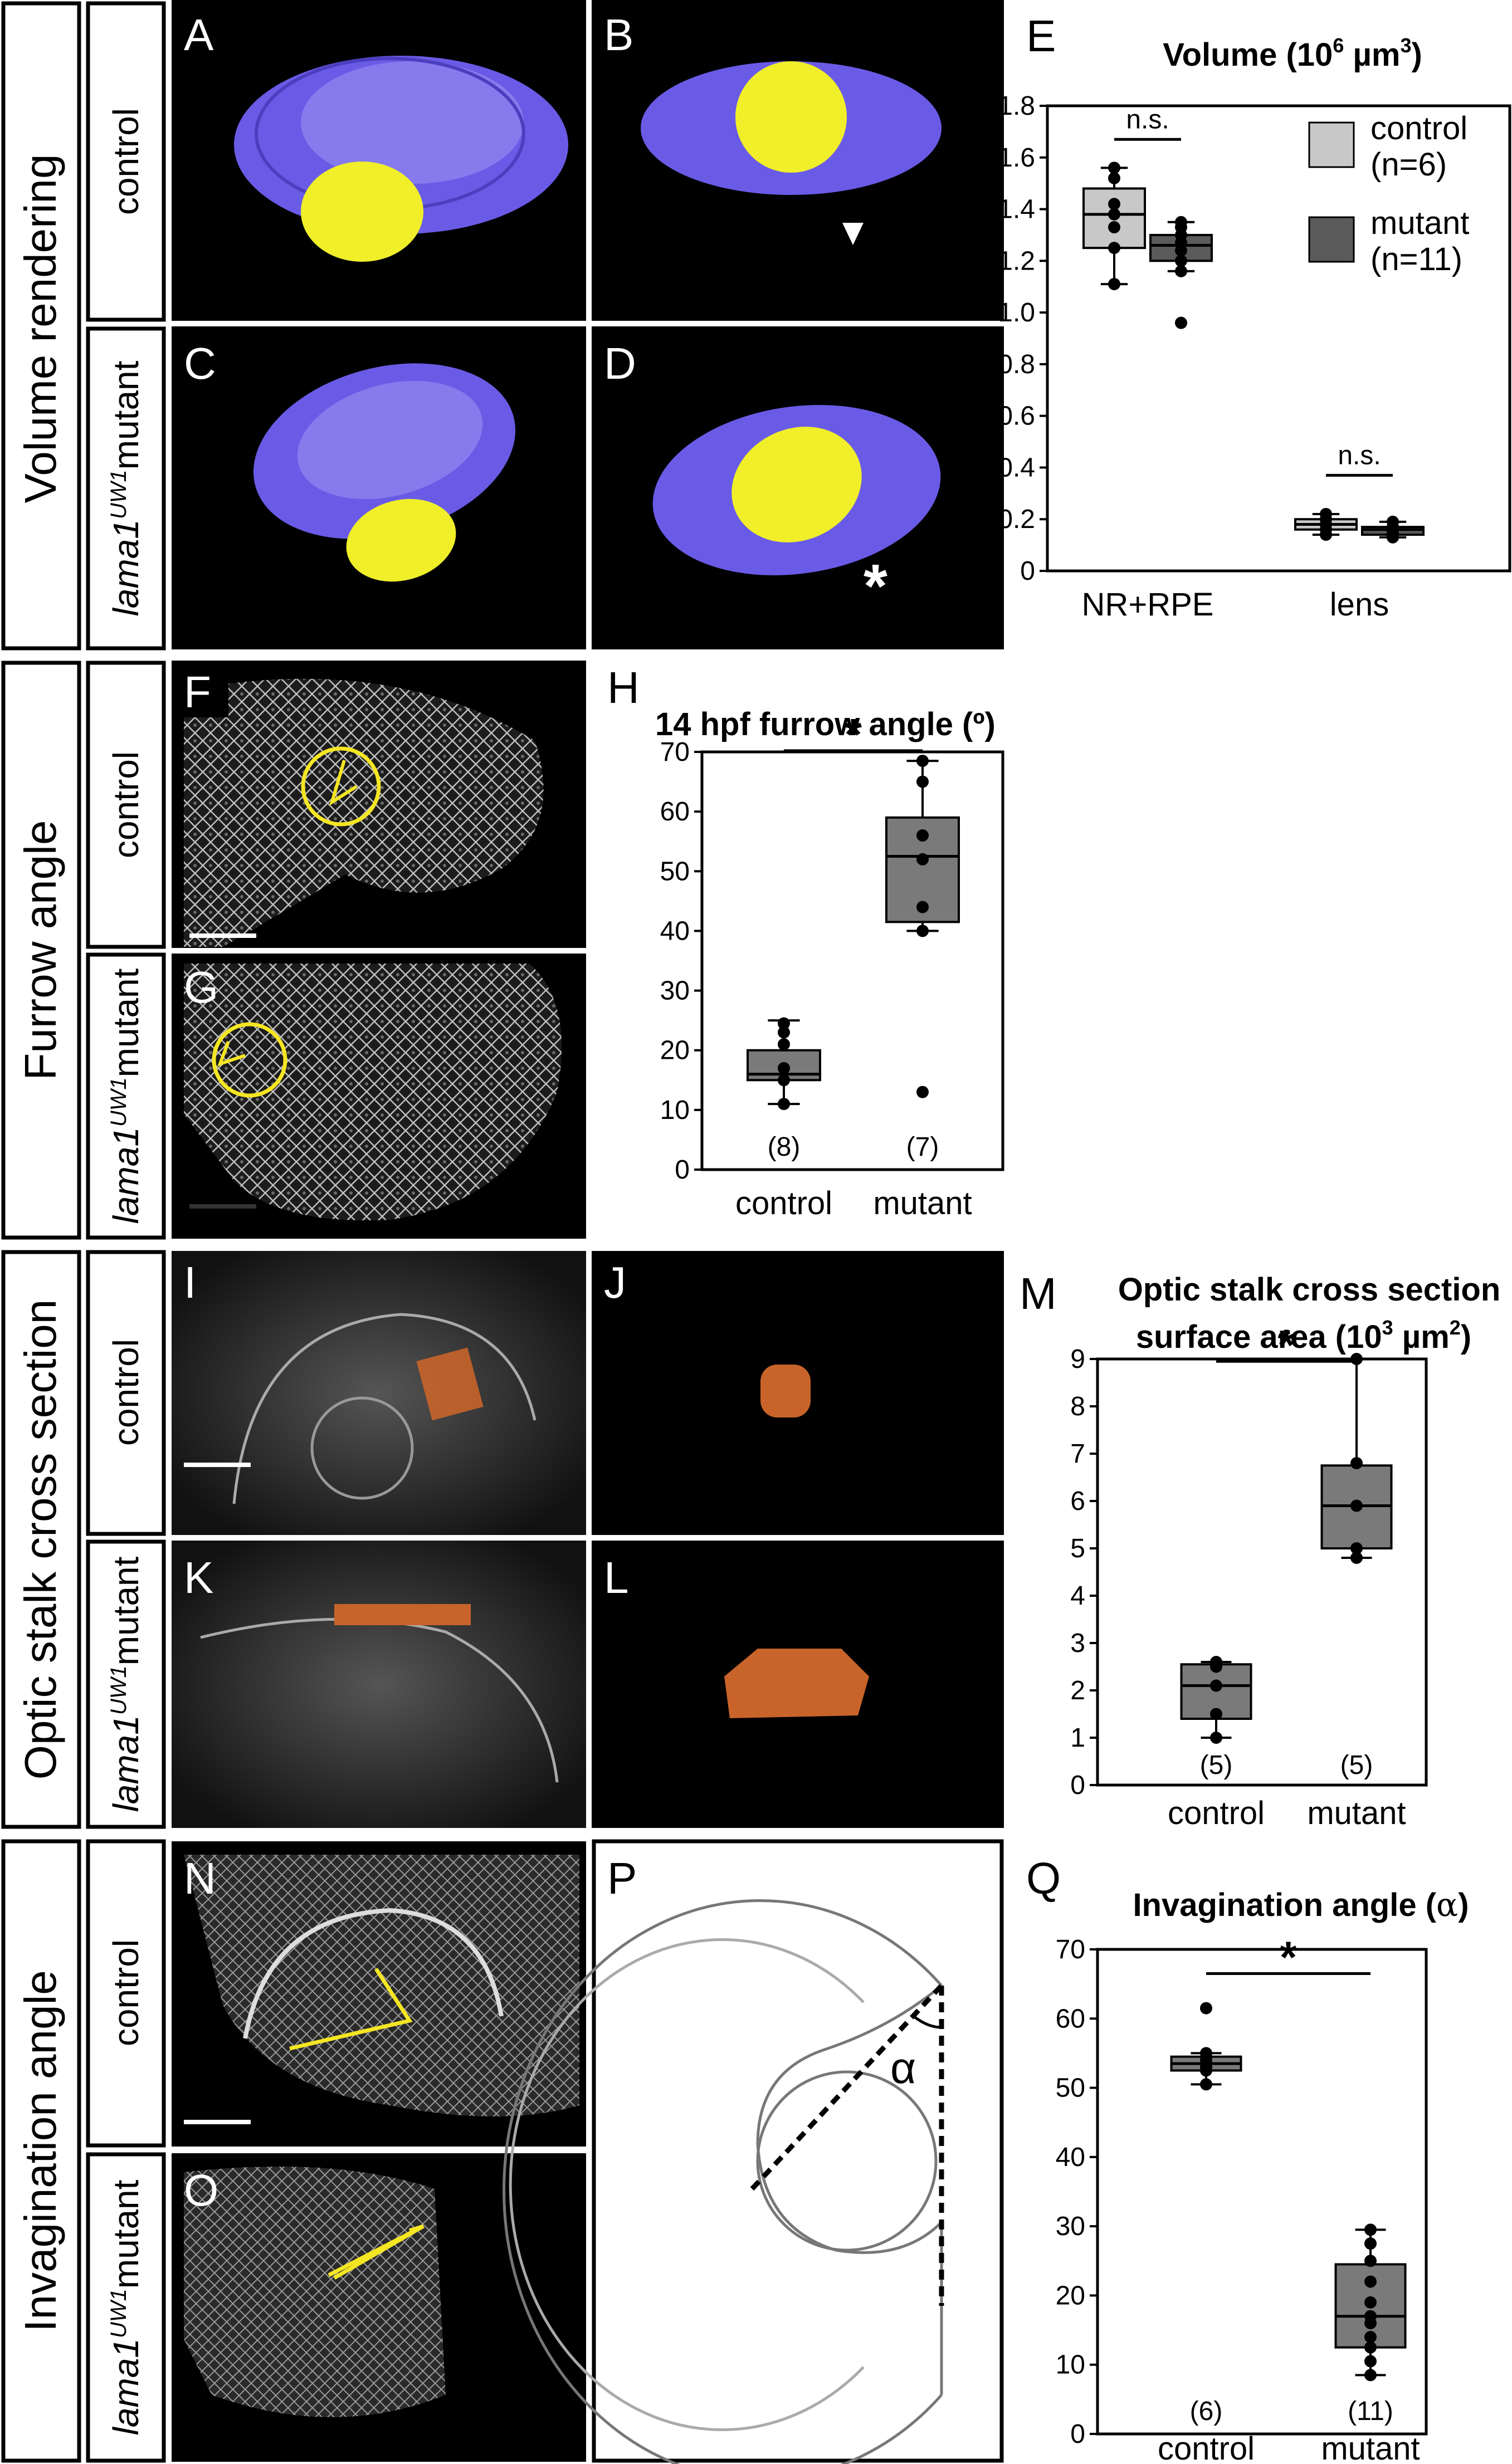  What do you see at coordinates (1309, 1290) in the screenshot?
I see `chart-title: Optic stalk cross section` at bounding box center [1309, 1290].